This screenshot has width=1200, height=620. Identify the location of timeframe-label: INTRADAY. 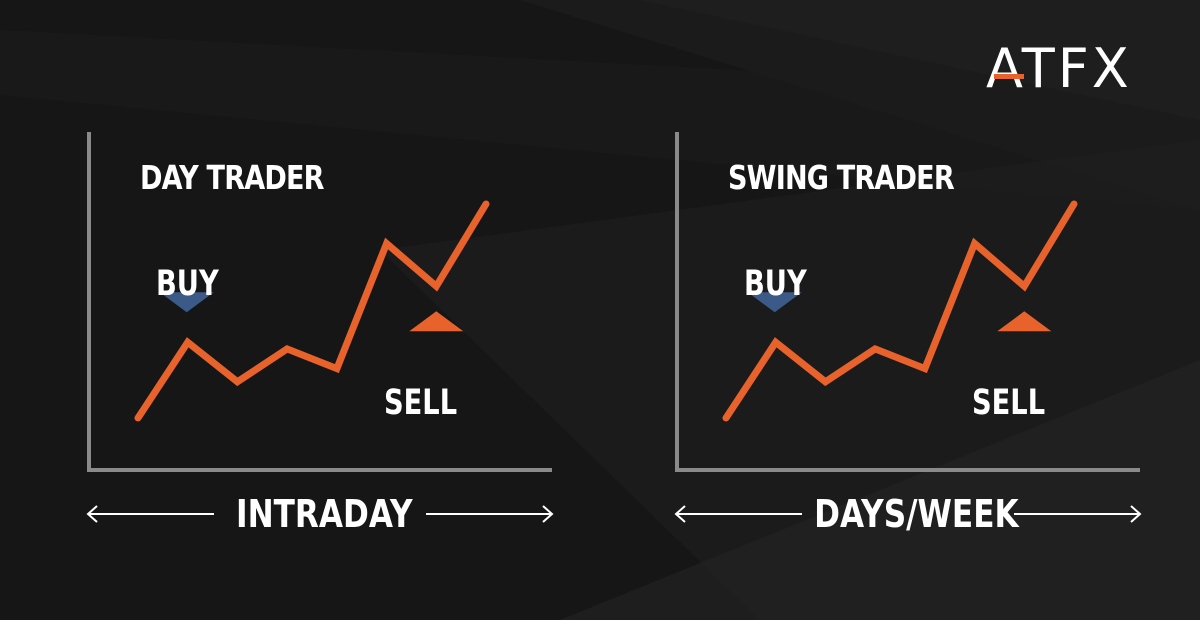
(324, 514).